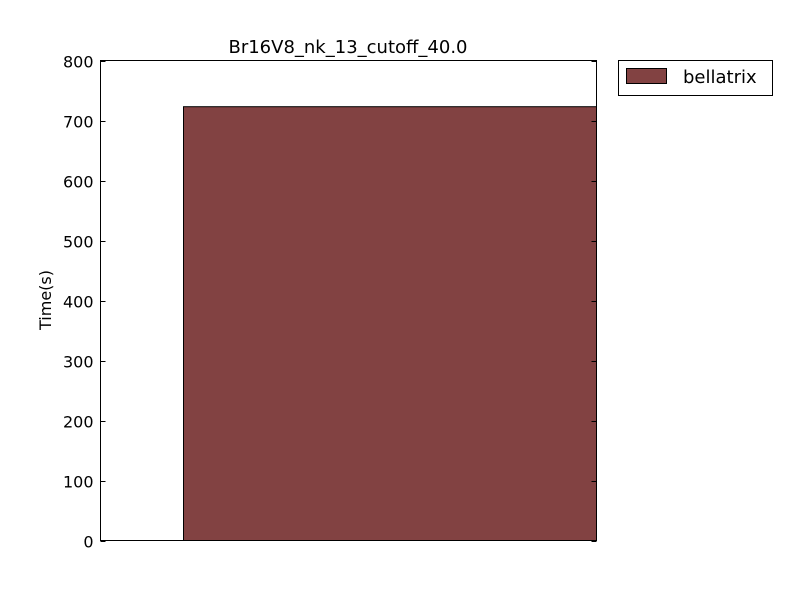 Image resolution: width=800 pixels, height=600 pixels. I want to click on legend: bellatrix, so click(695, 78).